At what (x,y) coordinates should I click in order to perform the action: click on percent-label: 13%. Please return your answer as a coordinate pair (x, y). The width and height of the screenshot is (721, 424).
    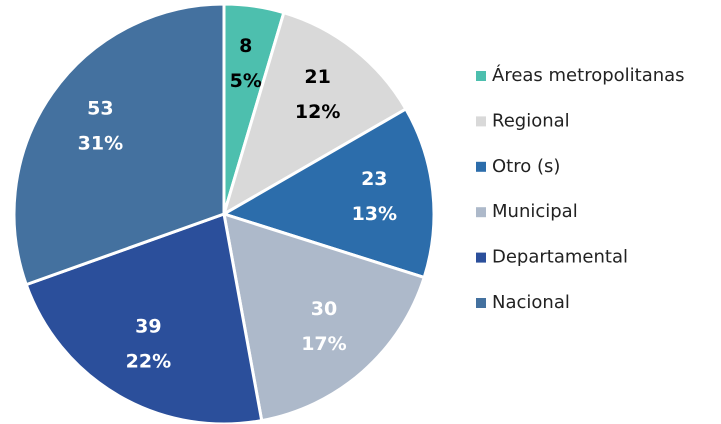
    Looking at the image, I should click on (374, 214).